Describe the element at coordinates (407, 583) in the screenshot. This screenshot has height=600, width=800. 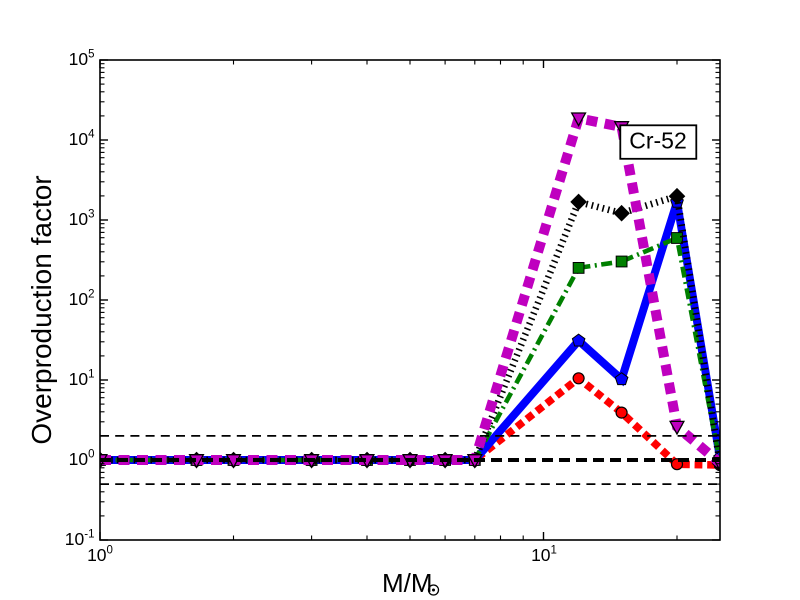
I see `svg-text: M/M` at that location.